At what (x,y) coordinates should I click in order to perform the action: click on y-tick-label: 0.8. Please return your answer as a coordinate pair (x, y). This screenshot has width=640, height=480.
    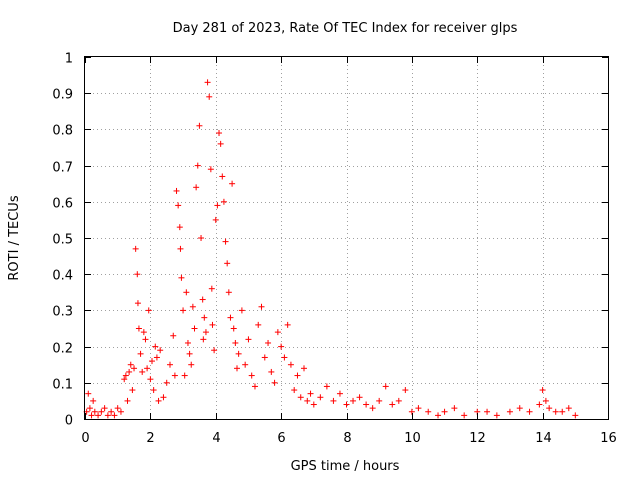
    Looking at the image, I should click on (62, 131).